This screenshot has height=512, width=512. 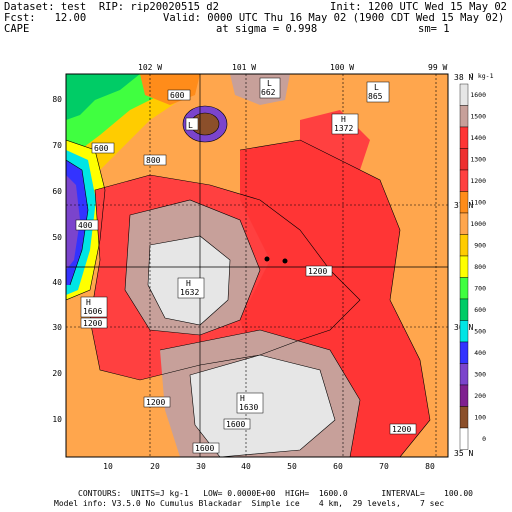 What do you see at coordinates (73, 222) in the screenshot?
I see `purple-west-band` at bounding box center [73, 222].